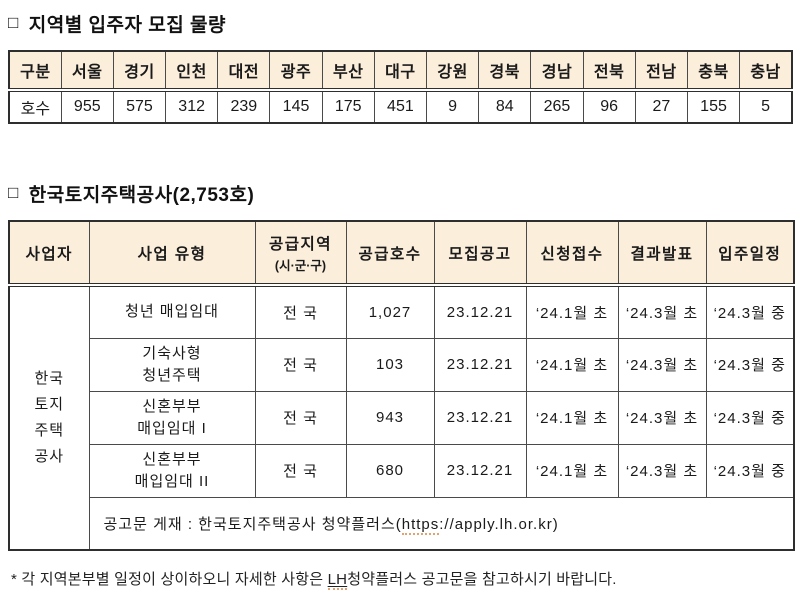 The height and width of the screenshot is (590, 800). I want to click on regional-header-seoul: 서울, so click(87, 71).